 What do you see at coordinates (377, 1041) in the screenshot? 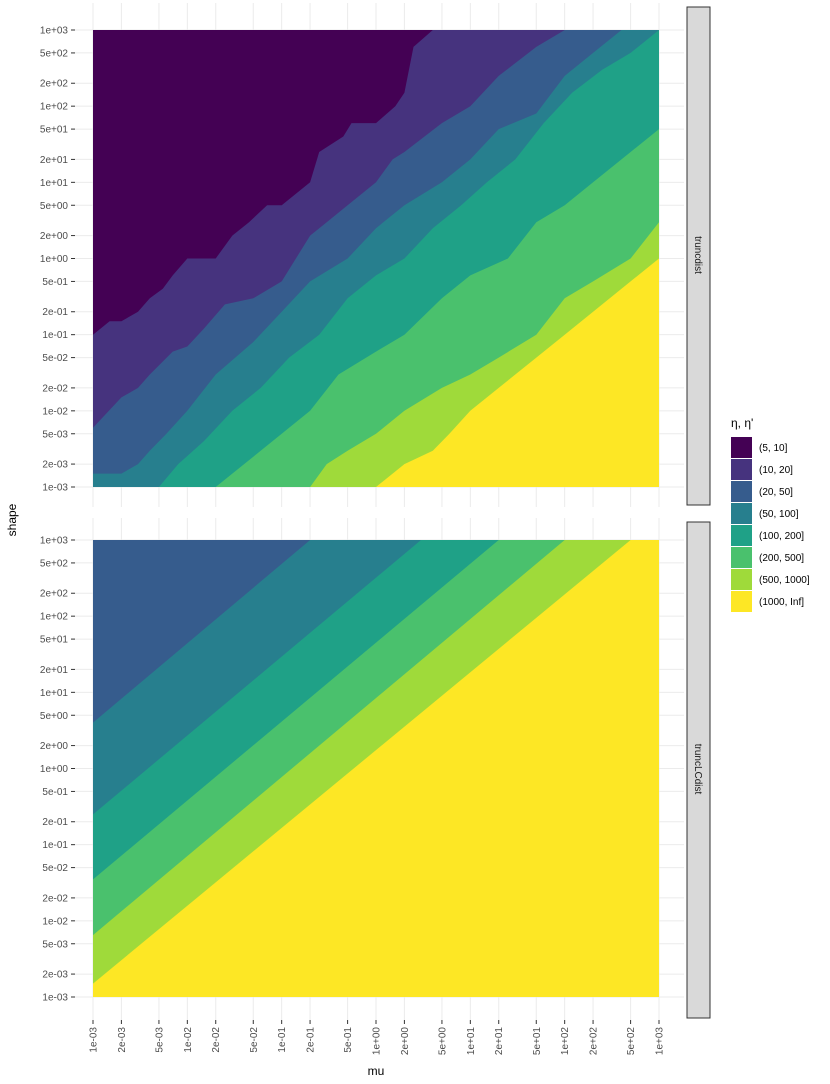
I see `x-tick-label: 1e+00` at bounding box center [377, 1041].